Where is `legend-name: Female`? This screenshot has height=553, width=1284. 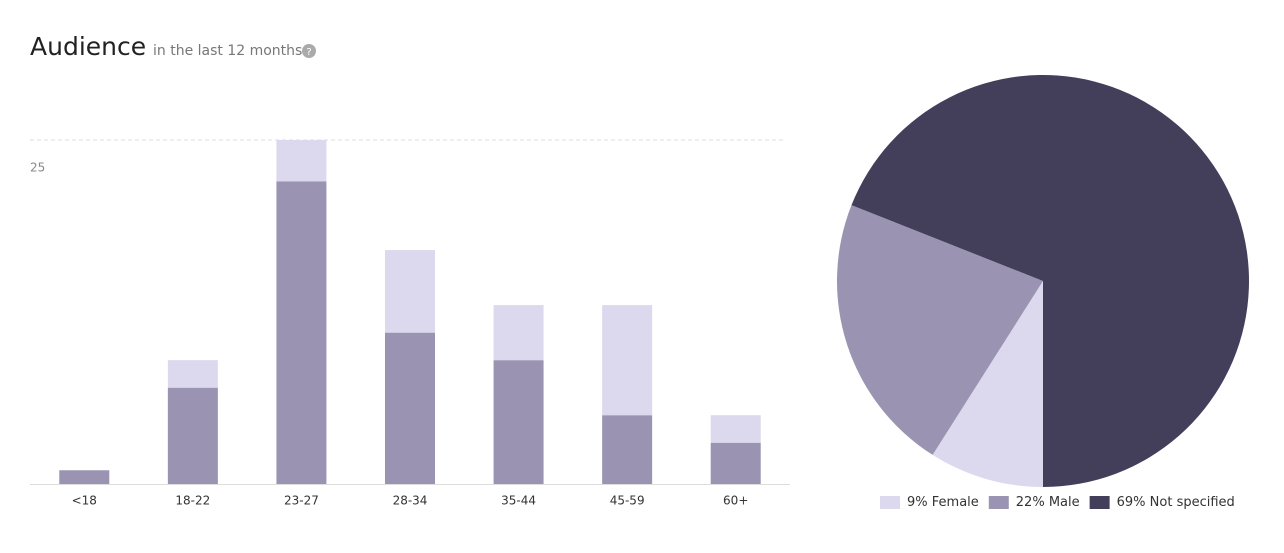 legend-name: Female is located at coordinates (955, 502).